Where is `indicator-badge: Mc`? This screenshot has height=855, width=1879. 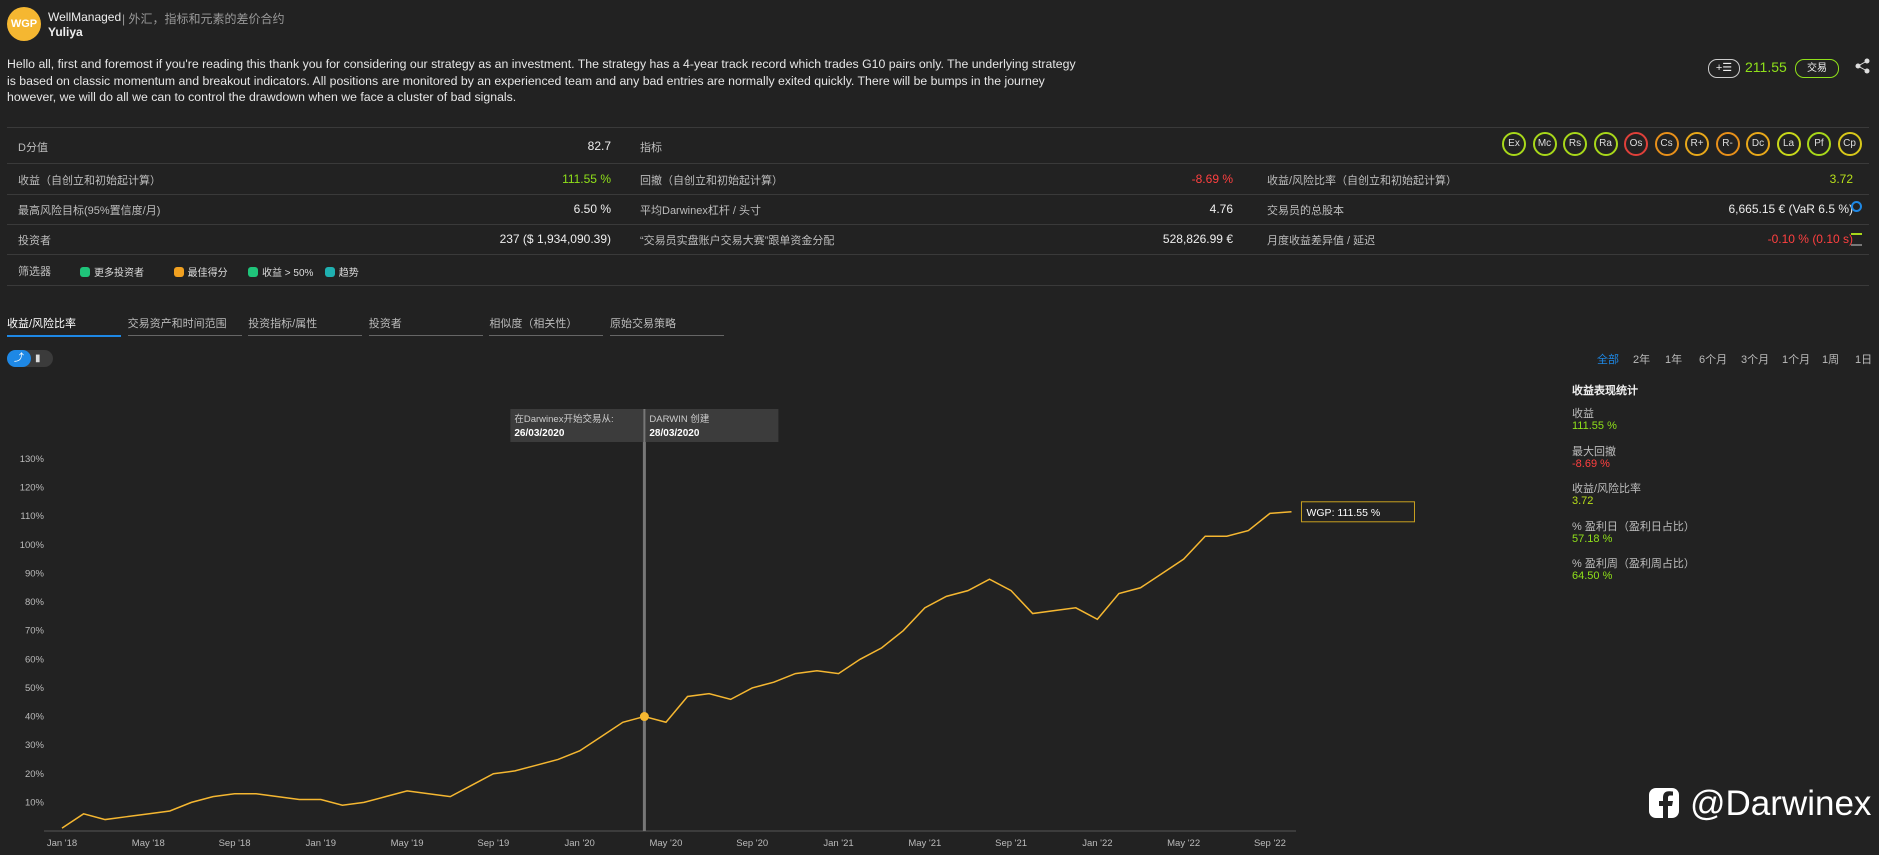
indicator-badge: Mc is located at coordinates (1544, 144).